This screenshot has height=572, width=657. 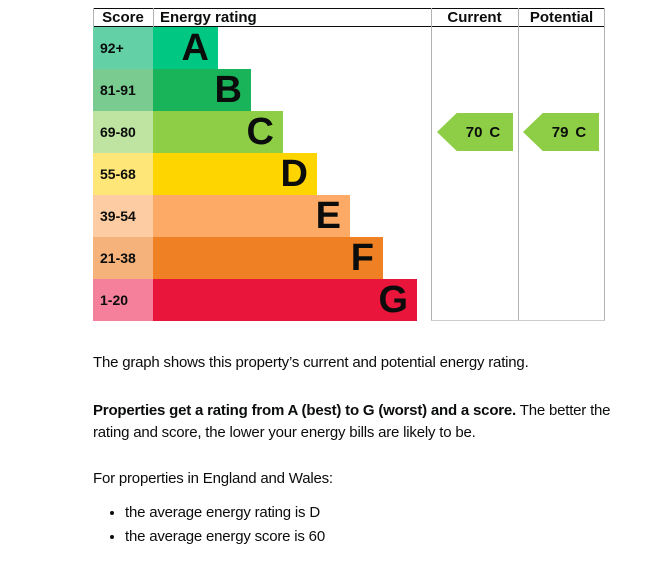 What do you see at coordinates (260, 132) in the screenshot?
I see `band-letter: C` at bounding box center [260, 132].